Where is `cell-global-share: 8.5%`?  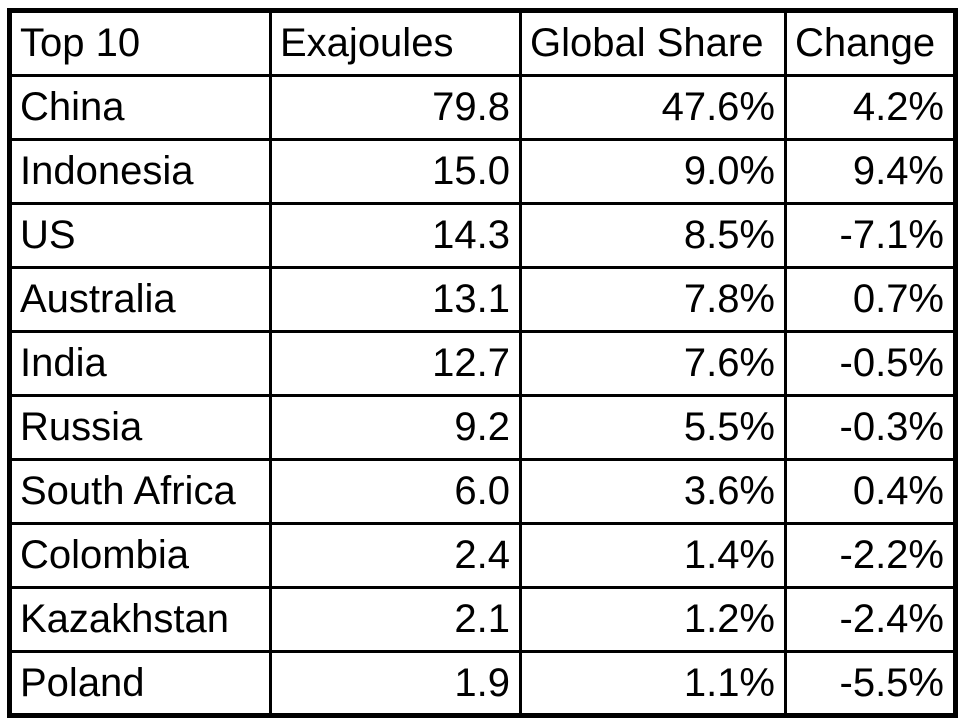 cell-global-share: 8.5% is located at coordinates (653, 235).